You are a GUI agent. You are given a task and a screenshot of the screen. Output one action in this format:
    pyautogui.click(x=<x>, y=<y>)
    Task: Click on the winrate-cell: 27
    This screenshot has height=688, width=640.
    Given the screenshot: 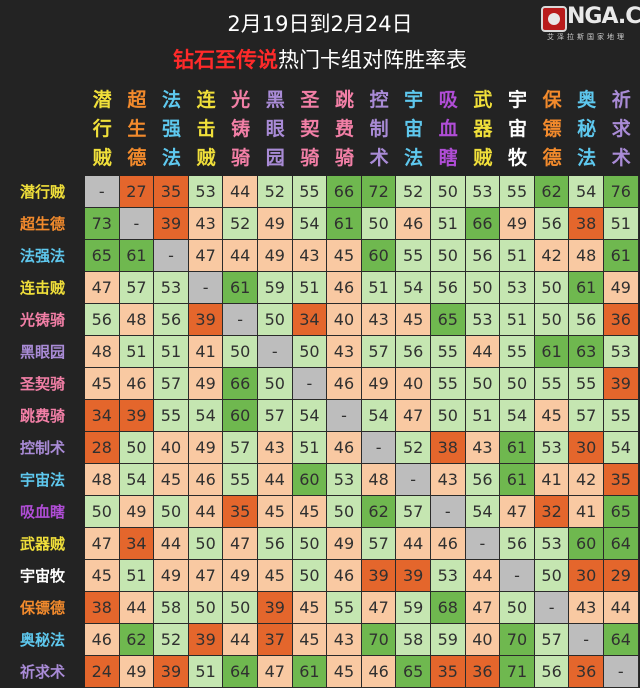 What is the action you would take?
    pyautogui.click(x=137, y=192)
    